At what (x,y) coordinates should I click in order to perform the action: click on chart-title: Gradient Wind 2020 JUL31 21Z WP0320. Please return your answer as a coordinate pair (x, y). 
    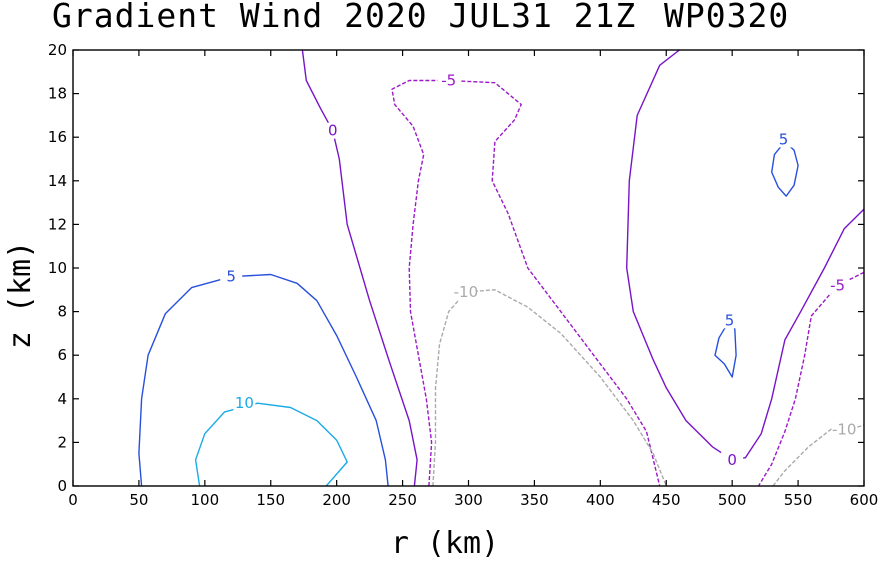
    Looking at the image, I should click on (439, 21).